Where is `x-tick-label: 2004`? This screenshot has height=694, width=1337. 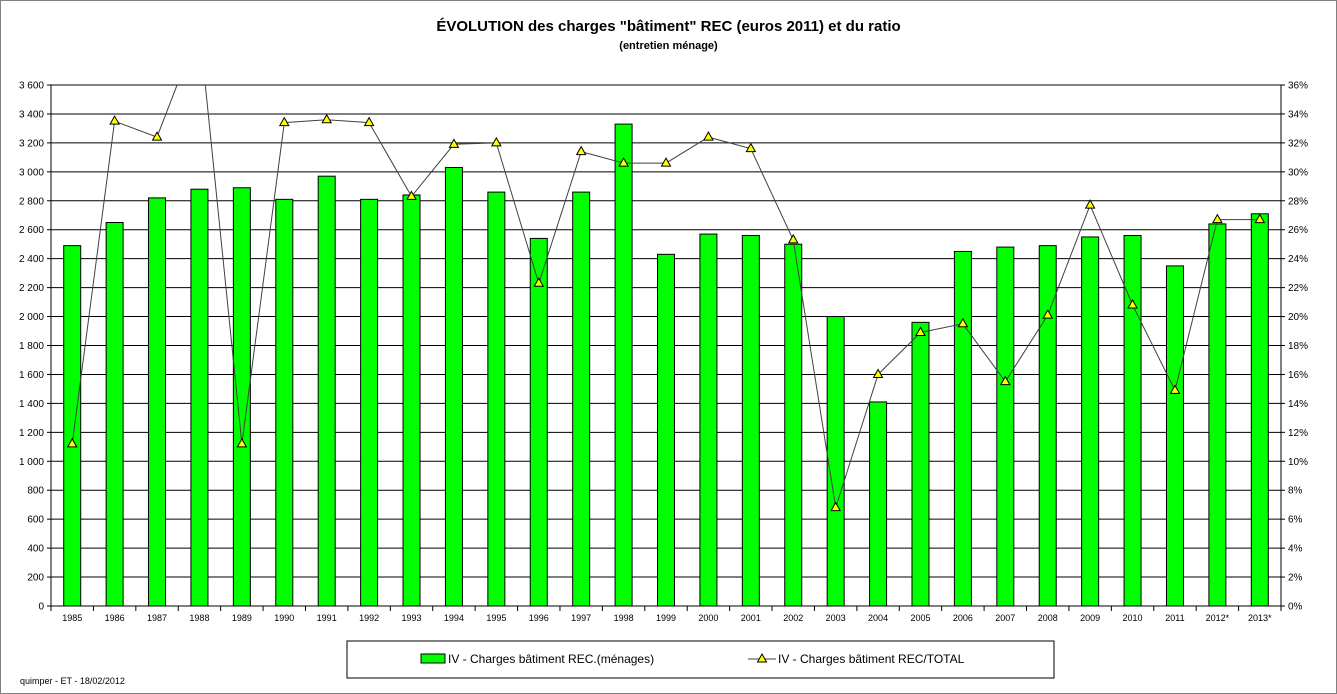 x-tick-label: 2004 is located at coordinates (878, 618).